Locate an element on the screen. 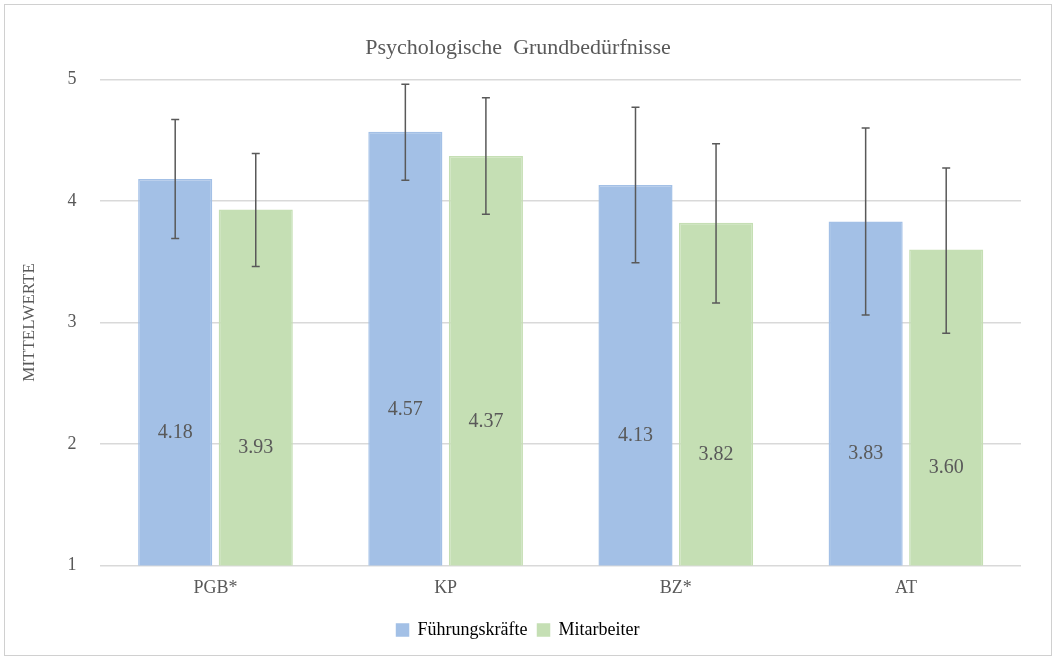 This screenshot has width=1058, height=662. legend-label: Mitarbeiter is located at coordinates (599, 628).